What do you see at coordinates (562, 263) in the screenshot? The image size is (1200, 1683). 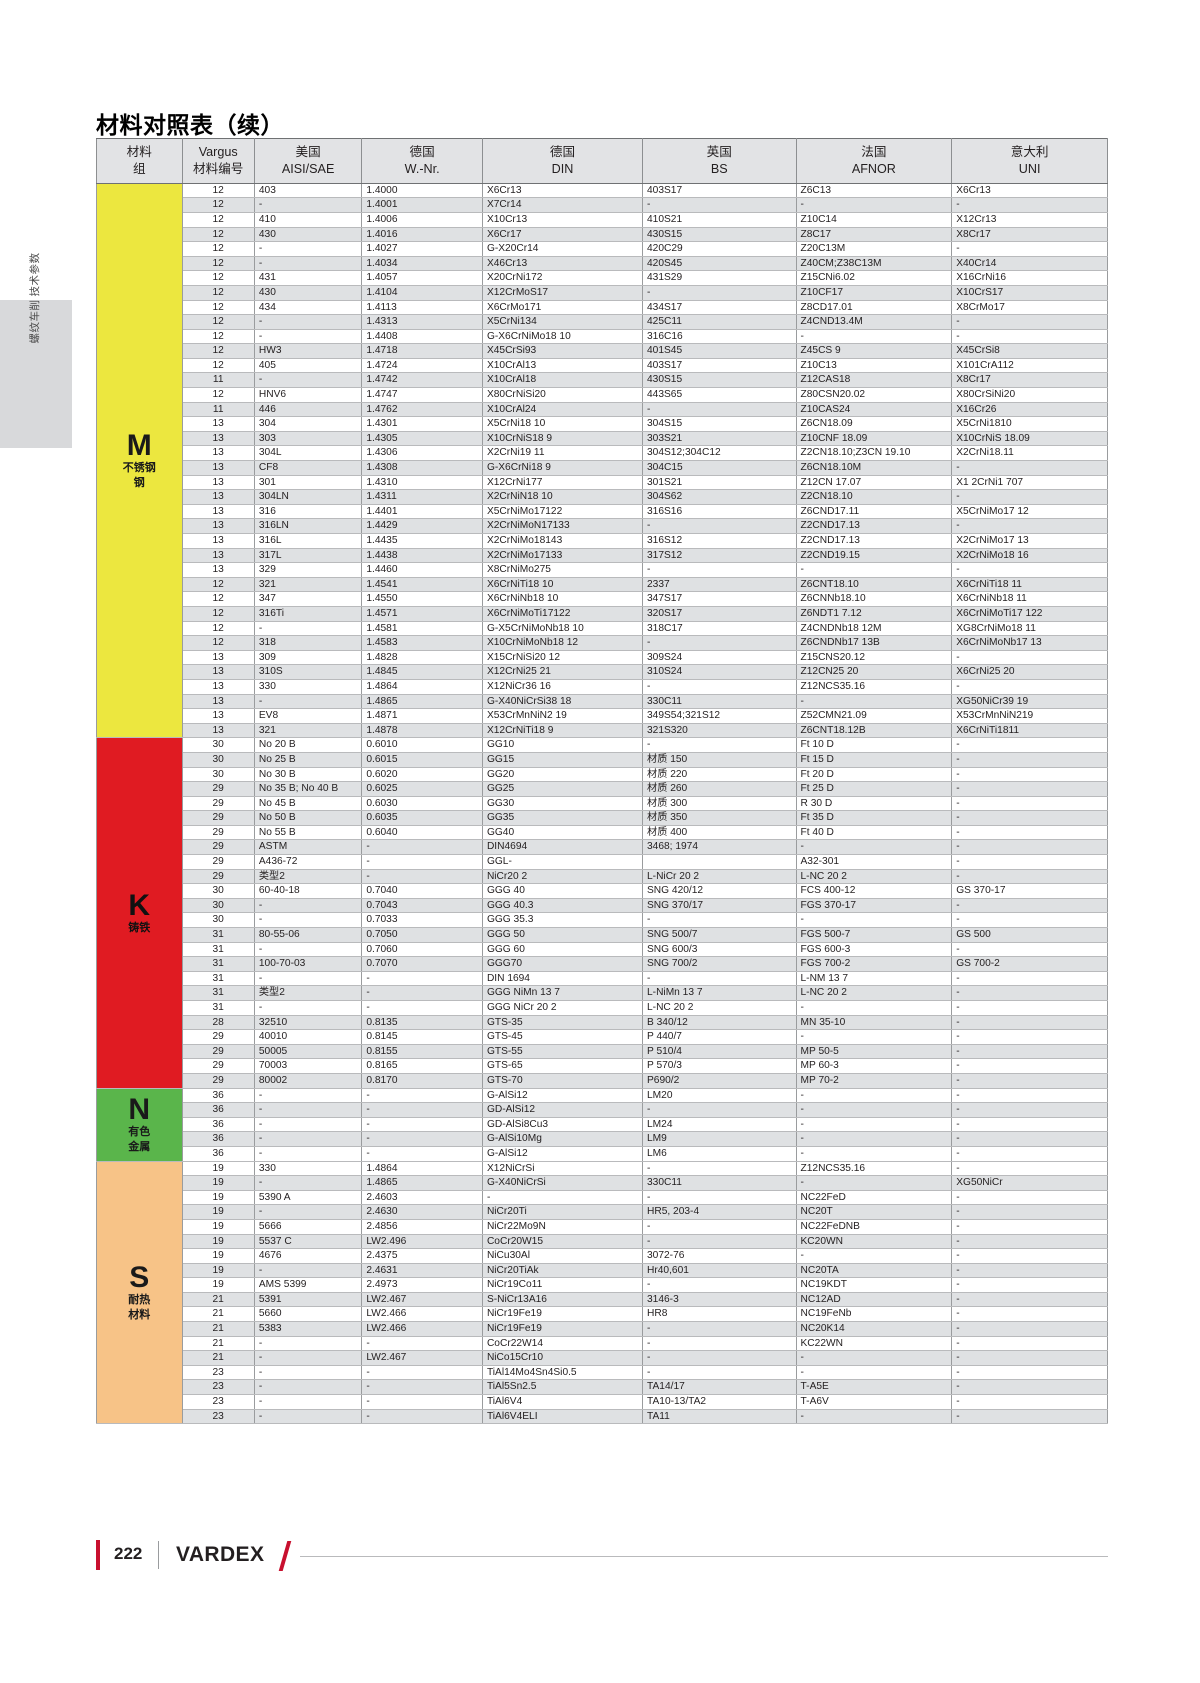 I see `cell-din: X46Cr13` at bounding box center [562, 263].